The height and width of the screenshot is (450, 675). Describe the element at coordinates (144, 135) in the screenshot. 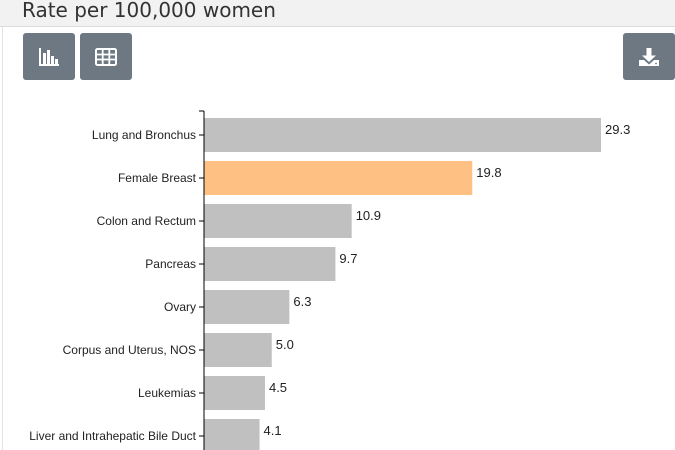

I see `category-label-0: Lung and Bronchus` at that location.